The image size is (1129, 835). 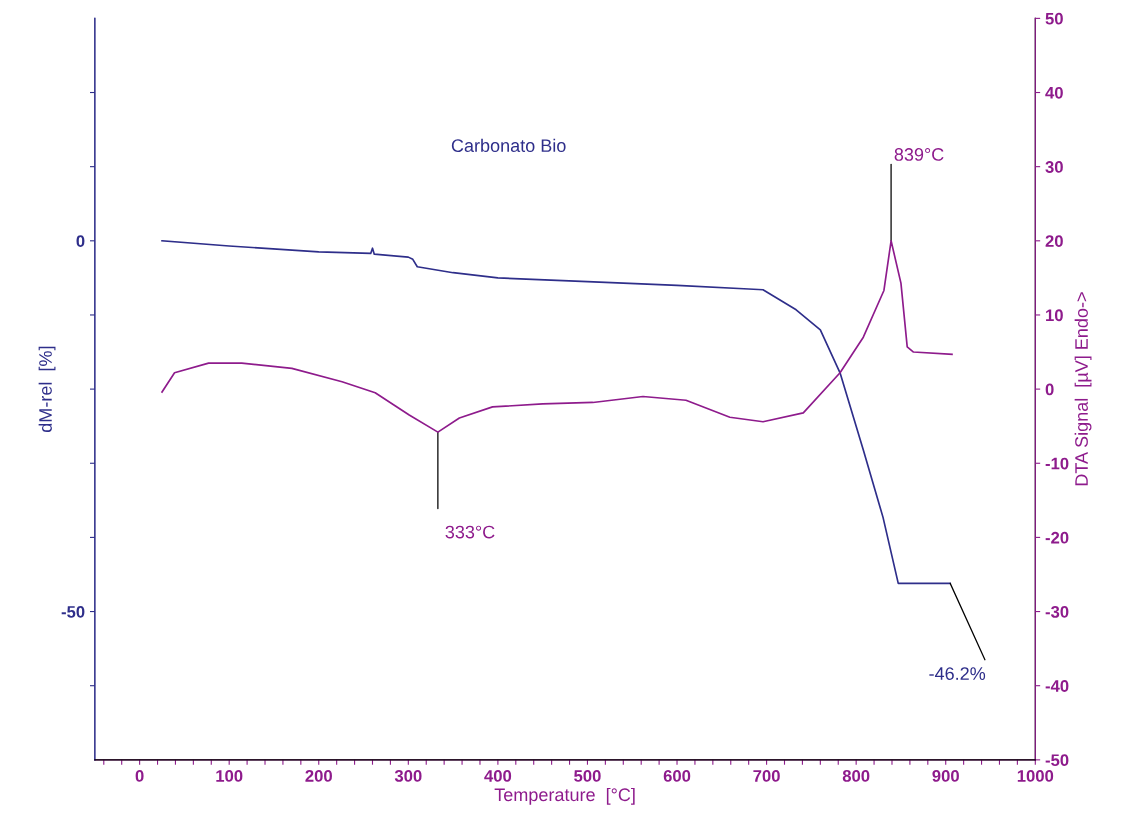 What do you see at coordinates (1083, 389) in the screenshot?
I see `y2-axis-title: DTA Signal [µV] Endo->` at bounding box center [1083, 389].